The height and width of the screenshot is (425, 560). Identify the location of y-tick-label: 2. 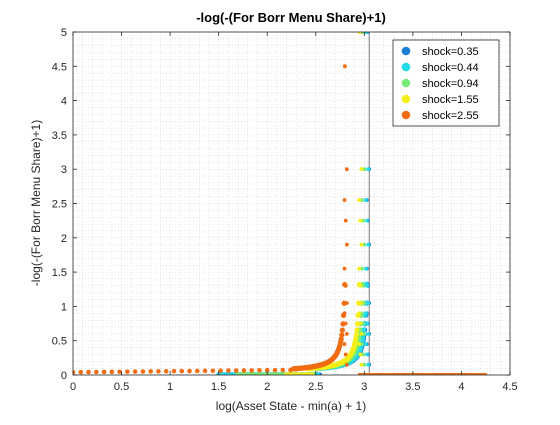
(64, 239).